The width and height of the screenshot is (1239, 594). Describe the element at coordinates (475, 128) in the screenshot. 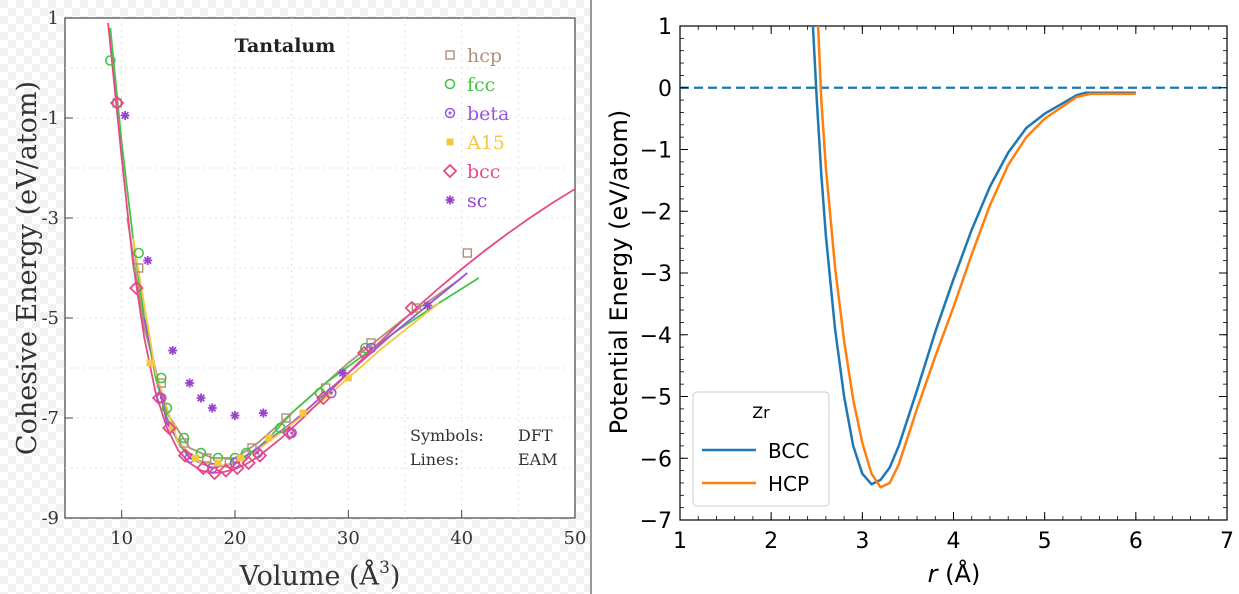

I see `left-legend: hcp fcc beta A15 bcc sc` at that location.